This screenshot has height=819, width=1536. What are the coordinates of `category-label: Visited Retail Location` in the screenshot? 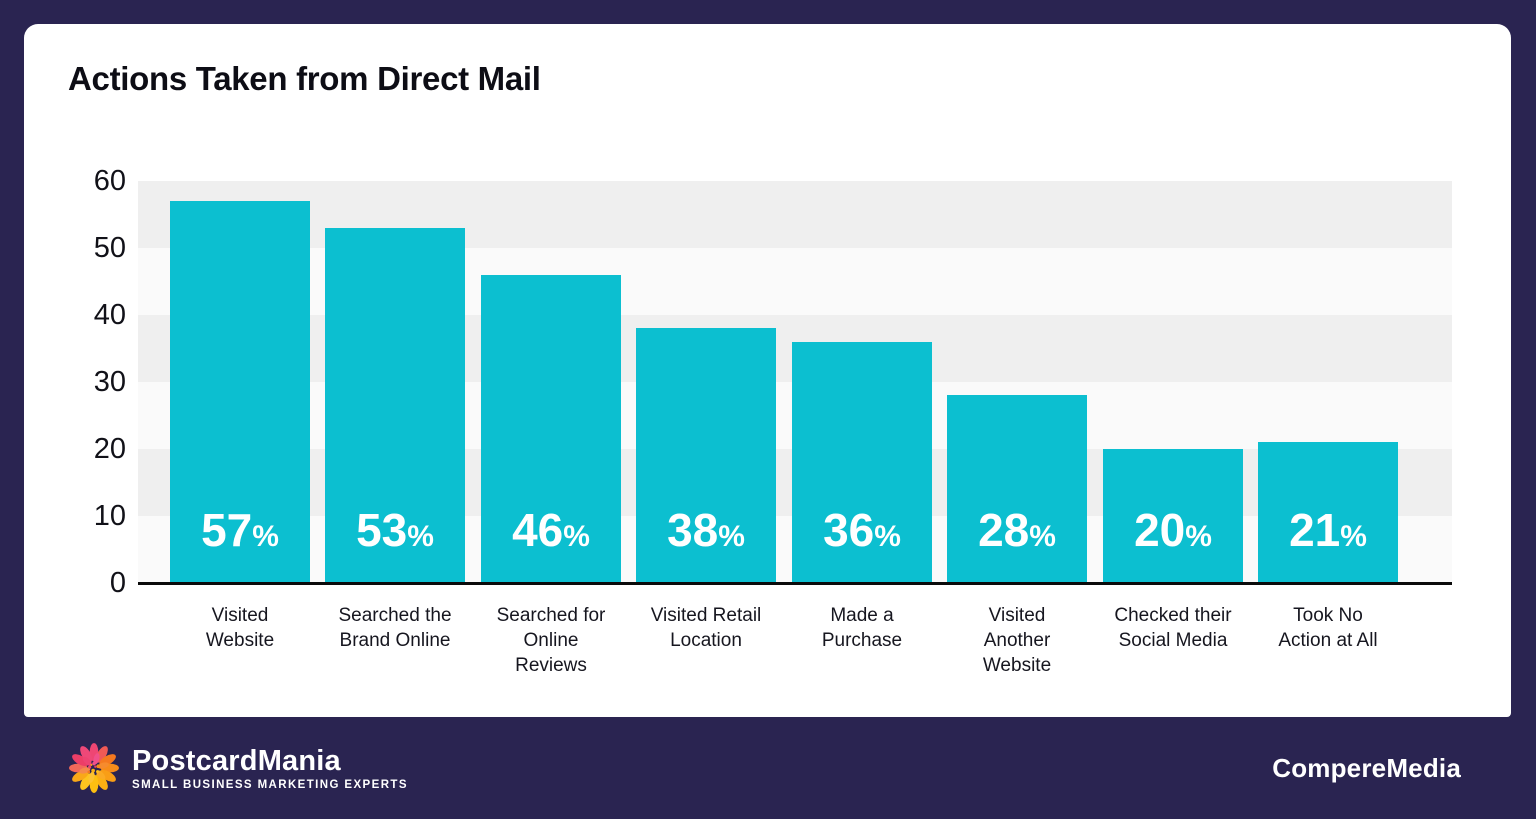 It's located at (706, 628).